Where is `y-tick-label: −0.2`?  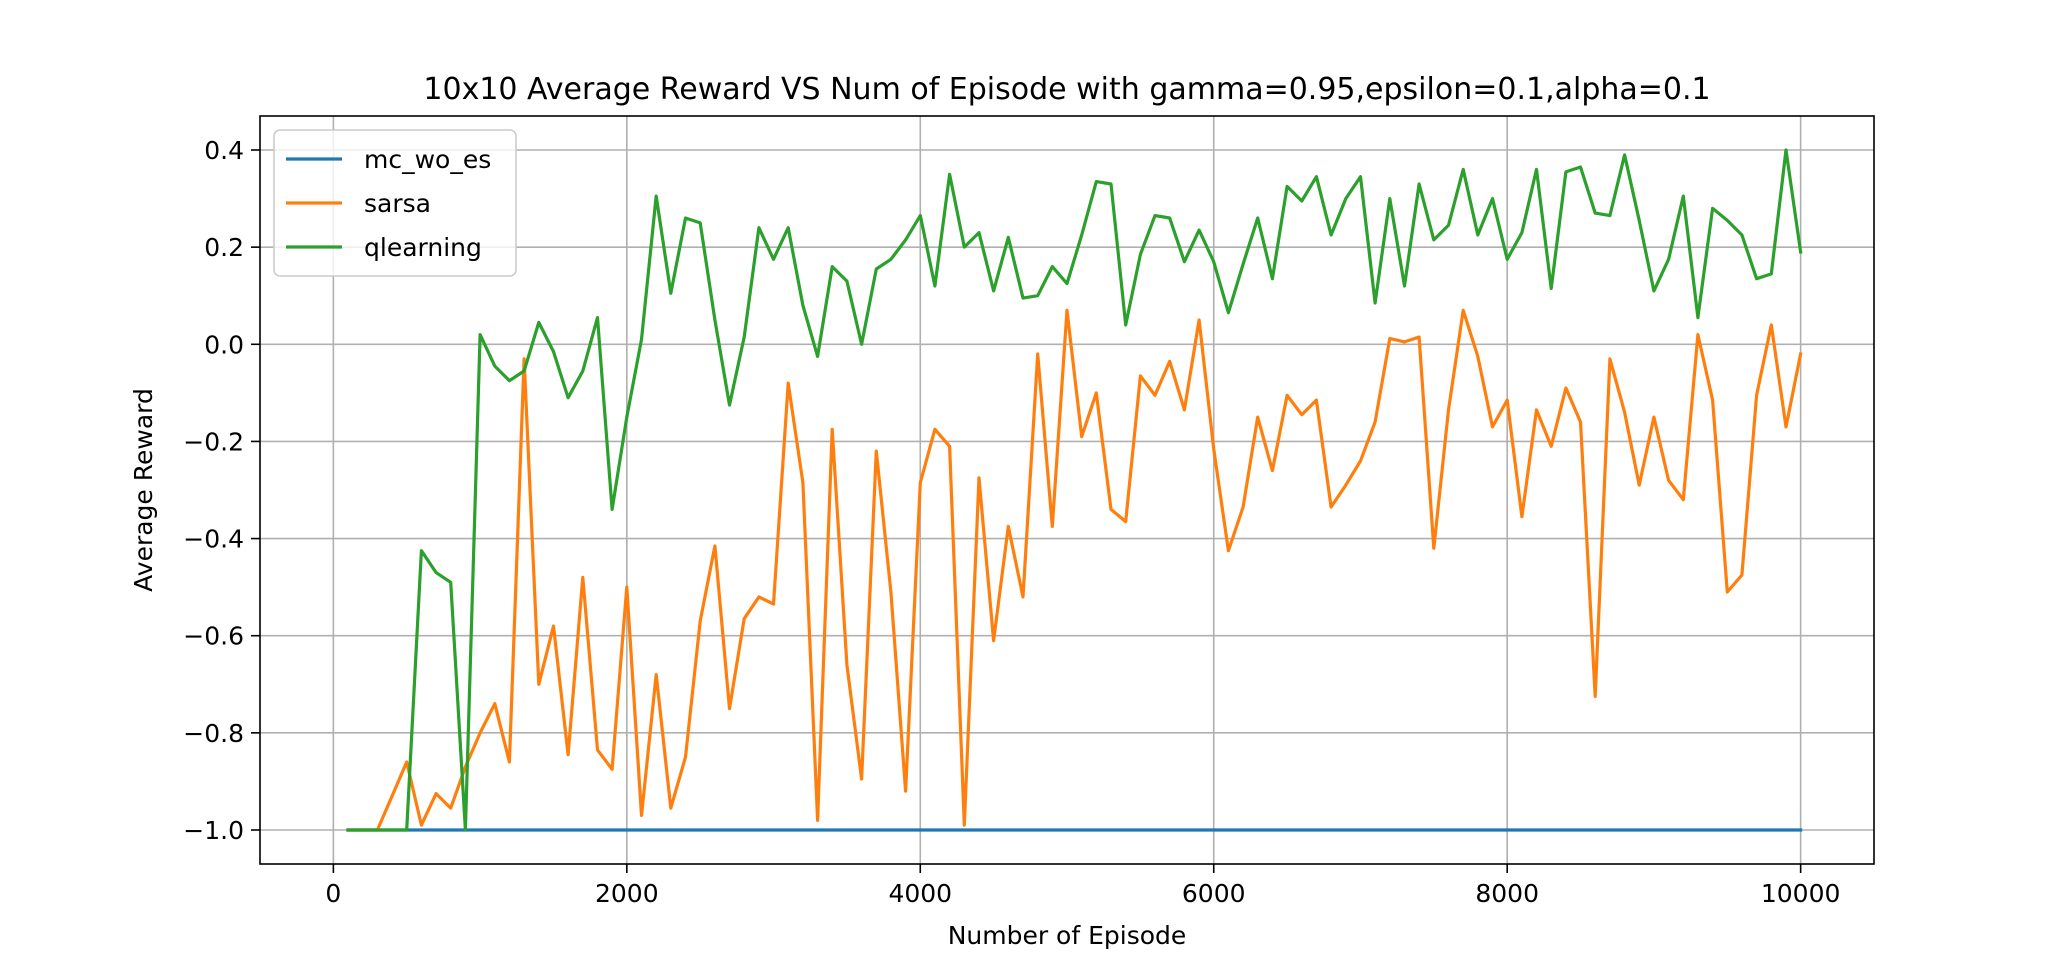
y-tick-label: −0.2 is located at coordinates (213, 441).